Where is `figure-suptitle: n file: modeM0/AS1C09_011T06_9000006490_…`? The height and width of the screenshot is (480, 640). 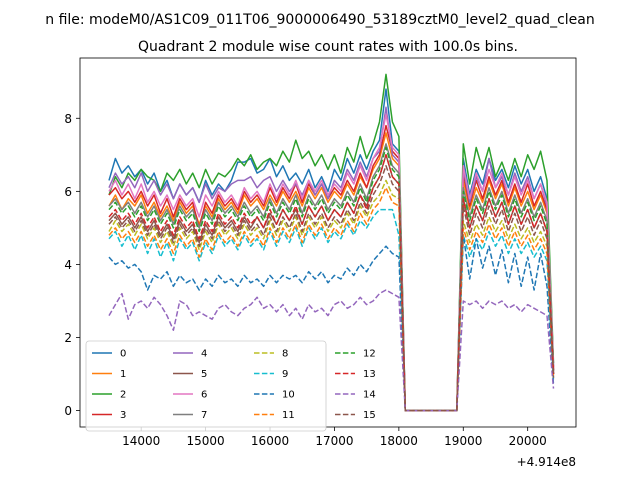
figure-suptitle: n file: modeM0/AS1C09_011T06_9000006490_… is located at coordinates (319, 20).